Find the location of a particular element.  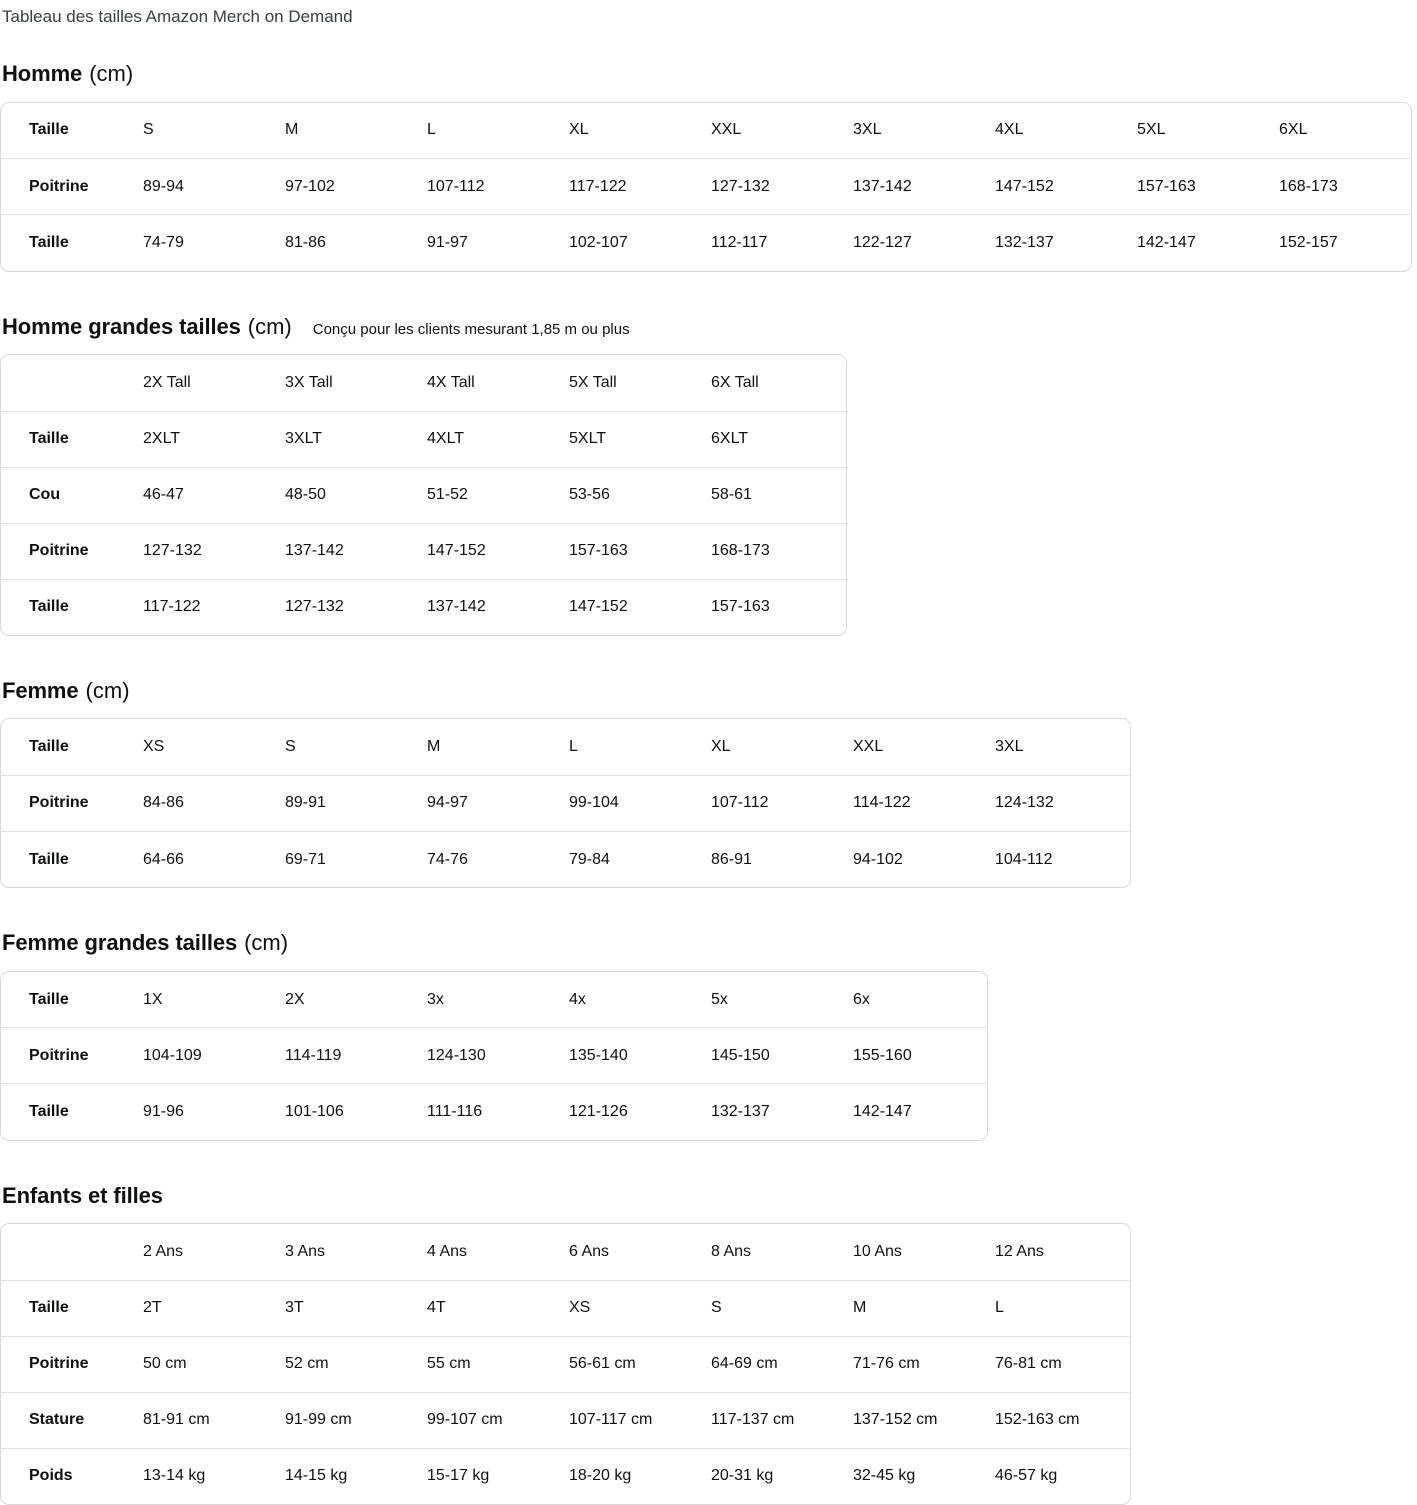

column-header: 4 Ans is located at coordinates (447, 1251).